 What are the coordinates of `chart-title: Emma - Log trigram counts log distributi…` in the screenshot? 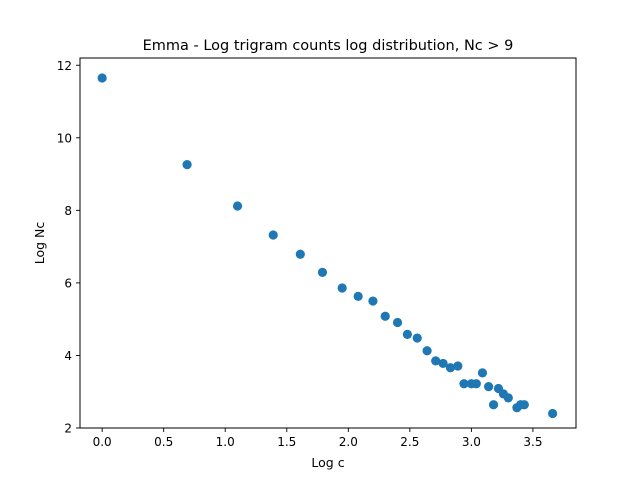 It's located at (328, 46).